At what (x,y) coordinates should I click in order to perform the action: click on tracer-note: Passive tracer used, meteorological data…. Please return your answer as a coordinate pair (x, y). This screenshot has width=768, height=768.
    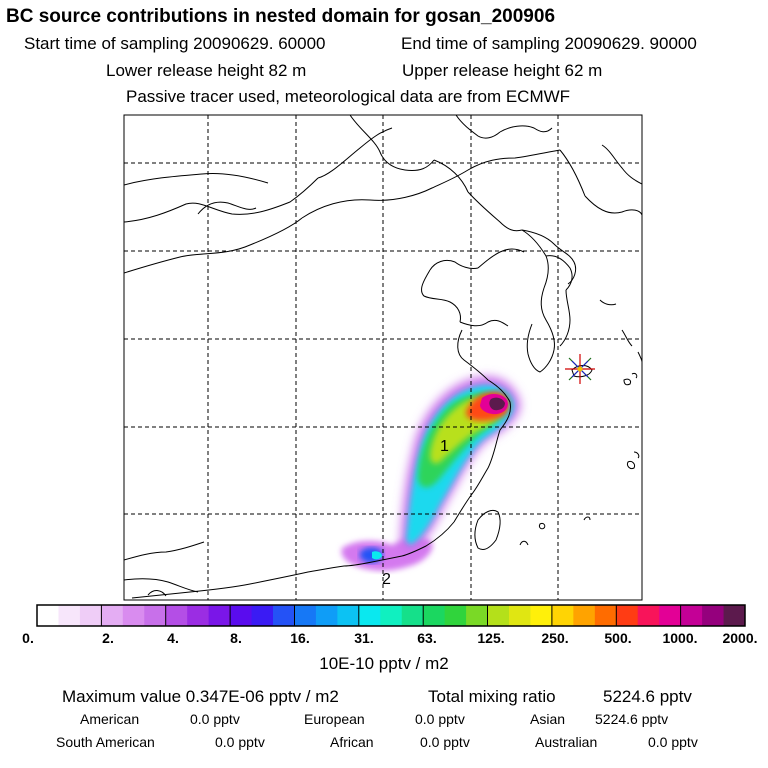
    Looking at the image, I should click on (348, 96).